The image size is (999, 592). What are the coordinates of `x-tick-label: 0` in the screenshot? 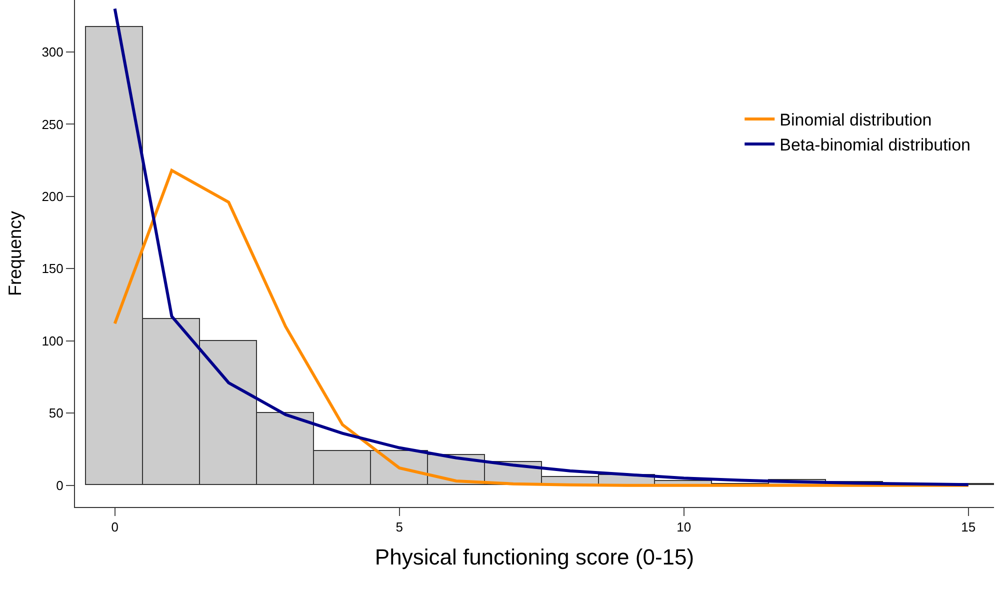 It's located at (114, 527).